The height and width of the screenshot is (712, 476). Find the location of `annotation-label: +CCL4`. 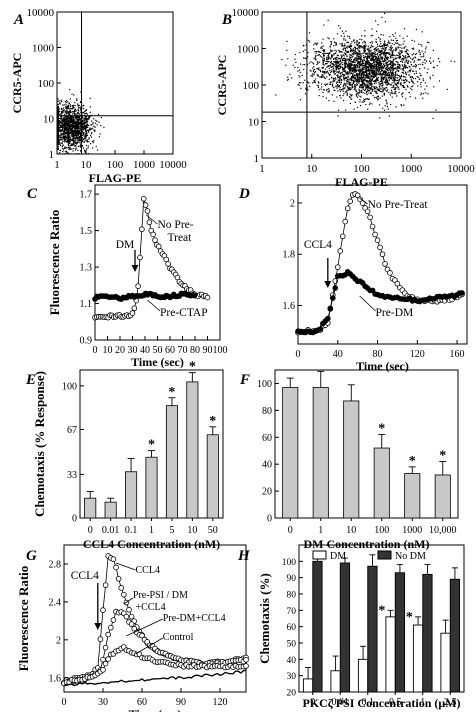

annotation-label: +CCL4 is located at coordinates (151, 607).